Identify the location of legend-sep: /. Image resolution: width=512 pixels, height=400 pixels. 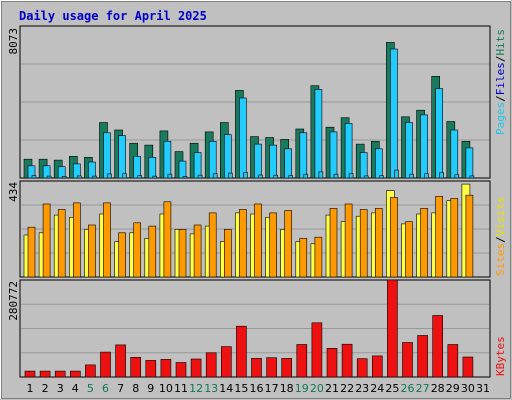
(500, 239).